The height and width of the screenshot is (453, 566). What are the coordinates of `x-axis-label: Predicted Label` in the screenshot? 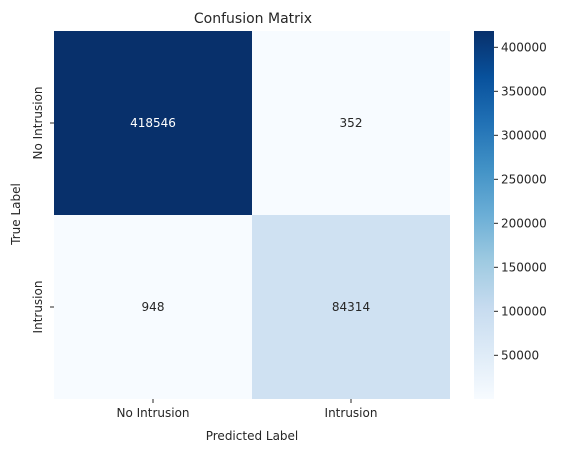 It's located at (252, 436).